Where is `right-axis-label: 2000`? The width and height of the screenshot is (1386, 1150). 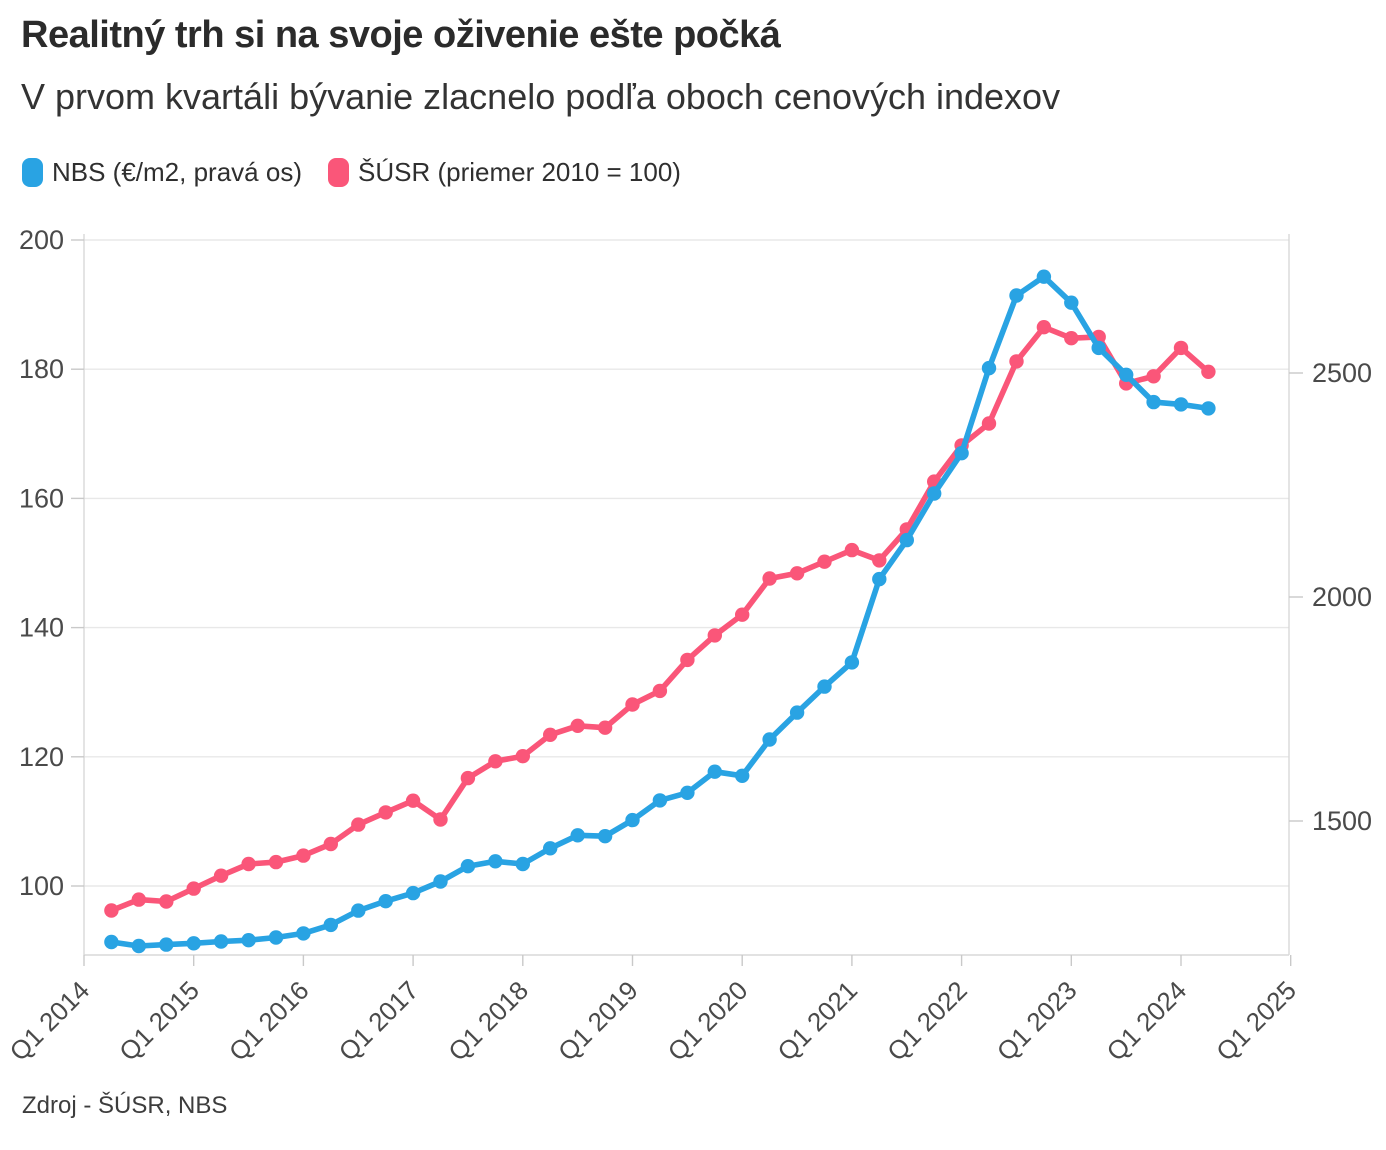 right-axis-label: 2000 is located at coordinates (1342, 597).